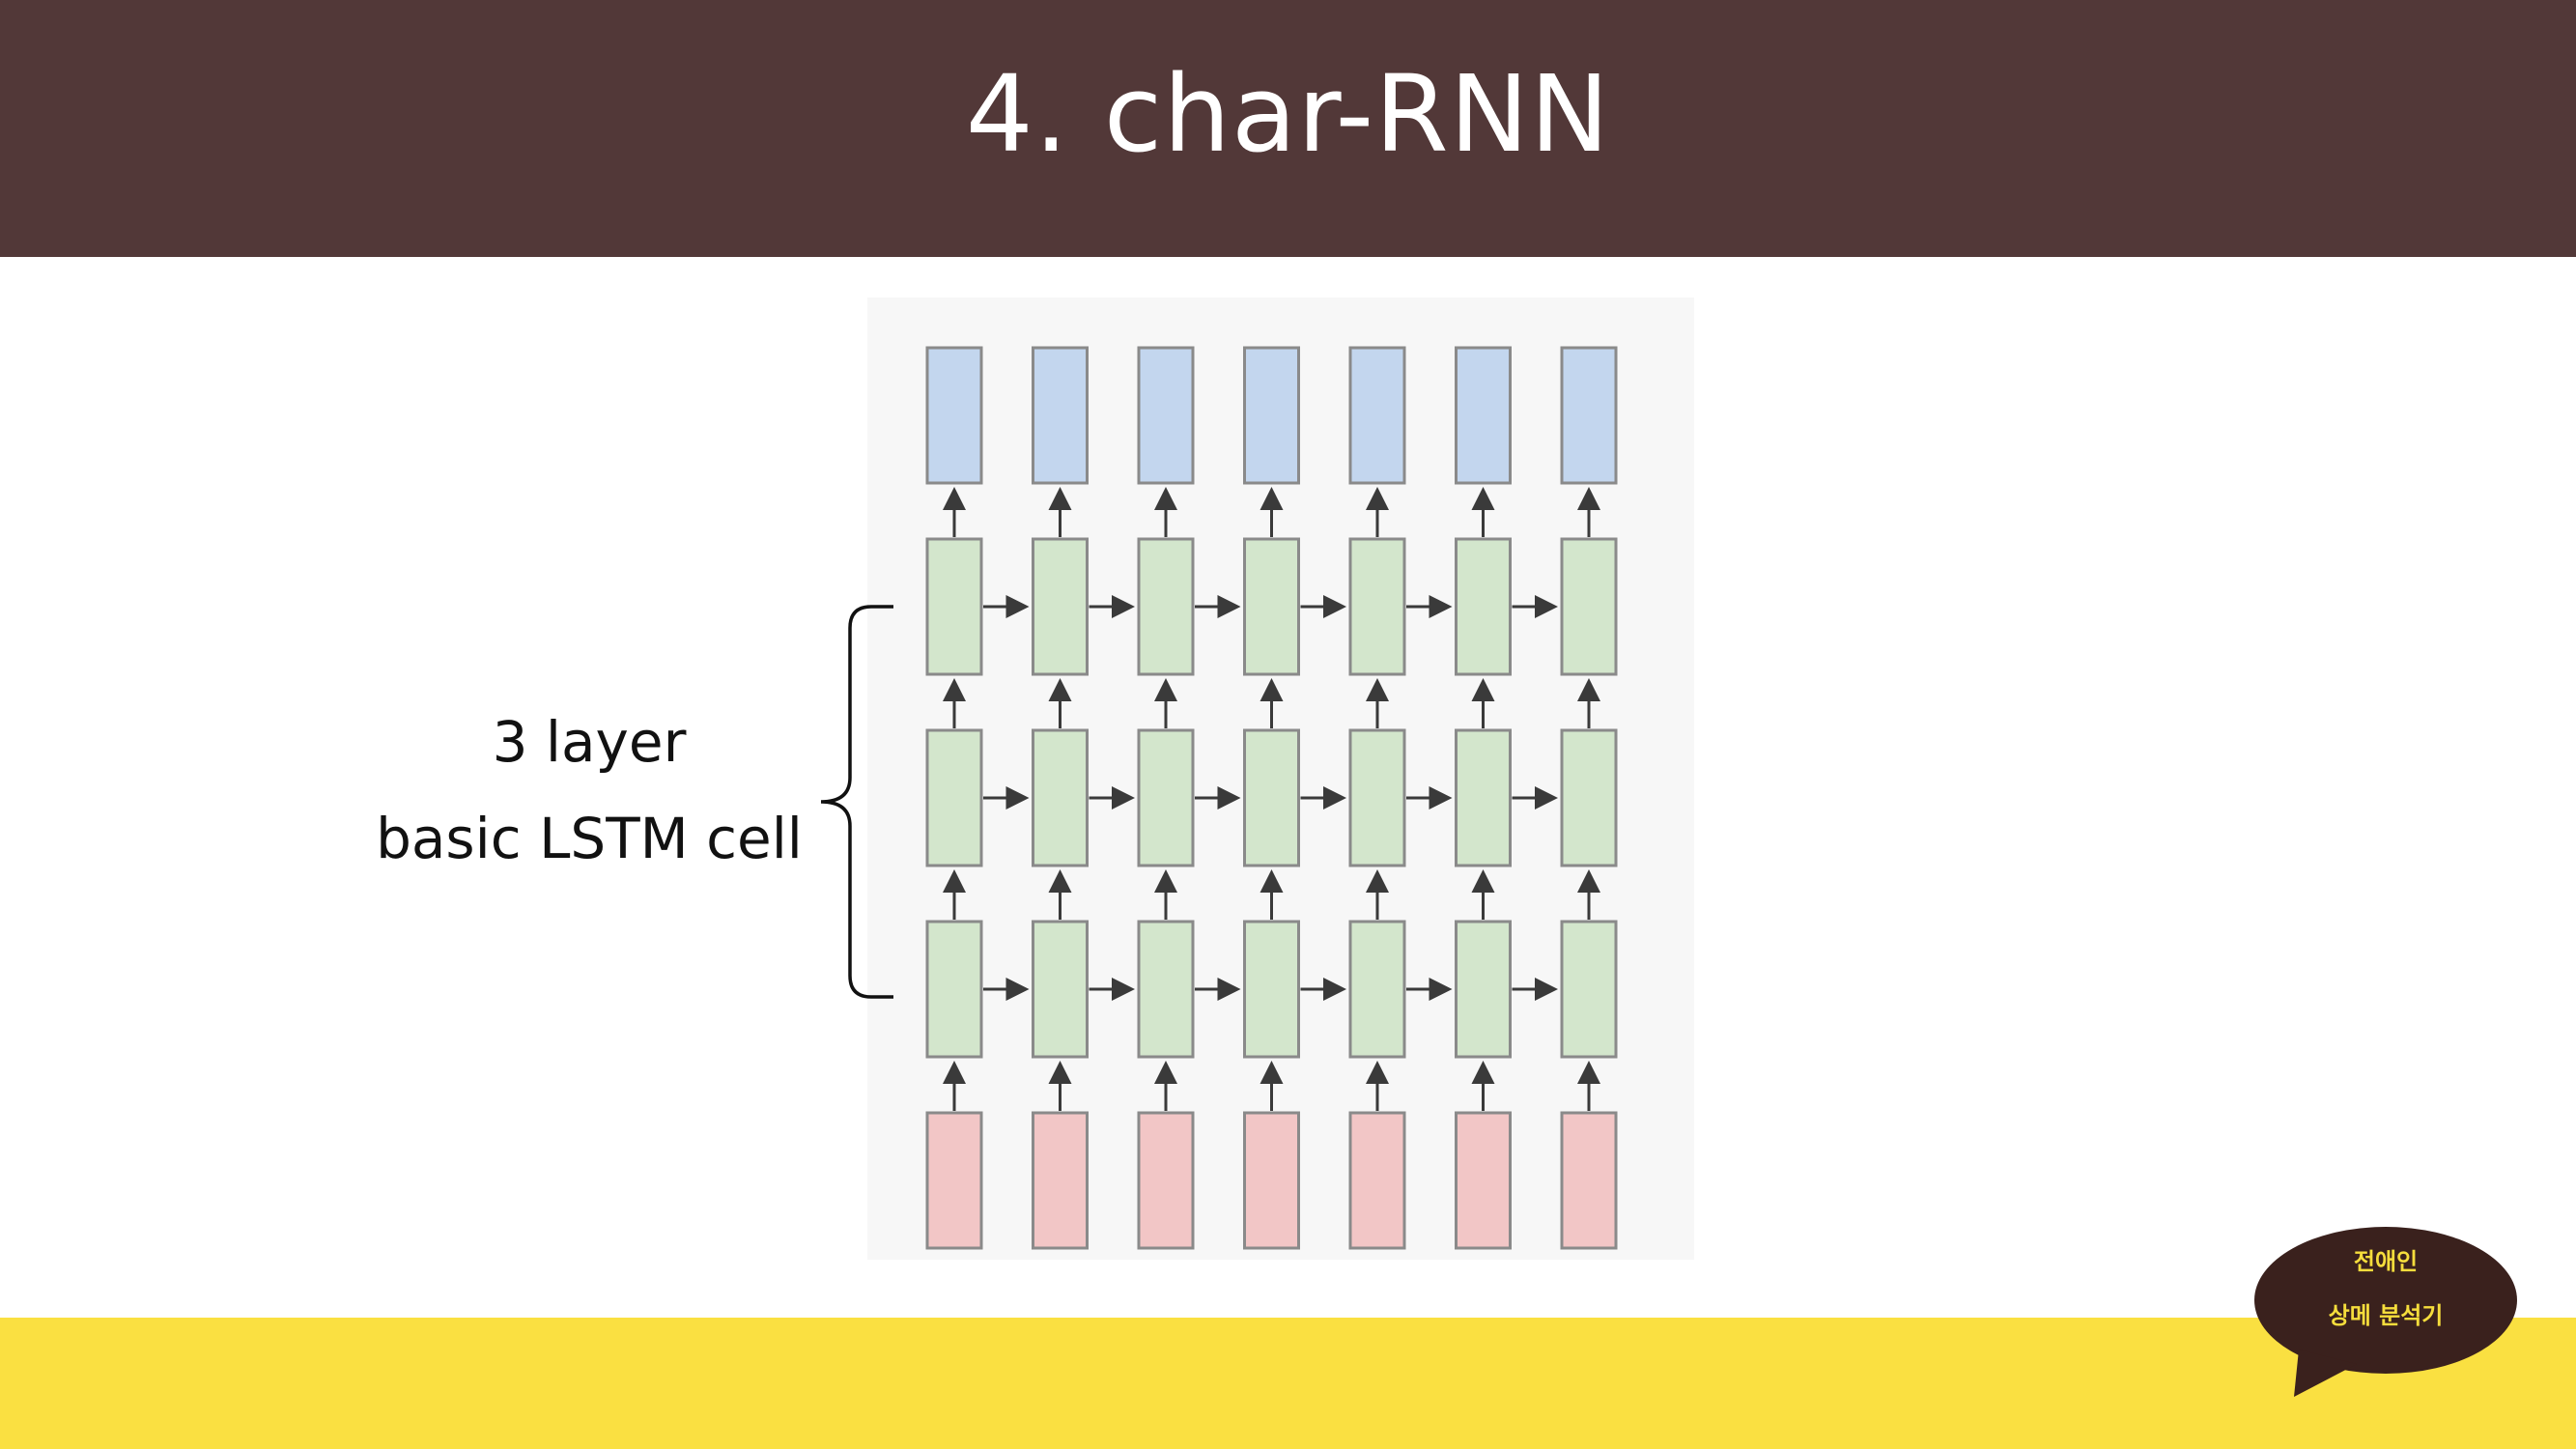  Describe the element at coordinates (589, 742) in the screenshot. I see `layer-count-label: 3 layer` at that location.